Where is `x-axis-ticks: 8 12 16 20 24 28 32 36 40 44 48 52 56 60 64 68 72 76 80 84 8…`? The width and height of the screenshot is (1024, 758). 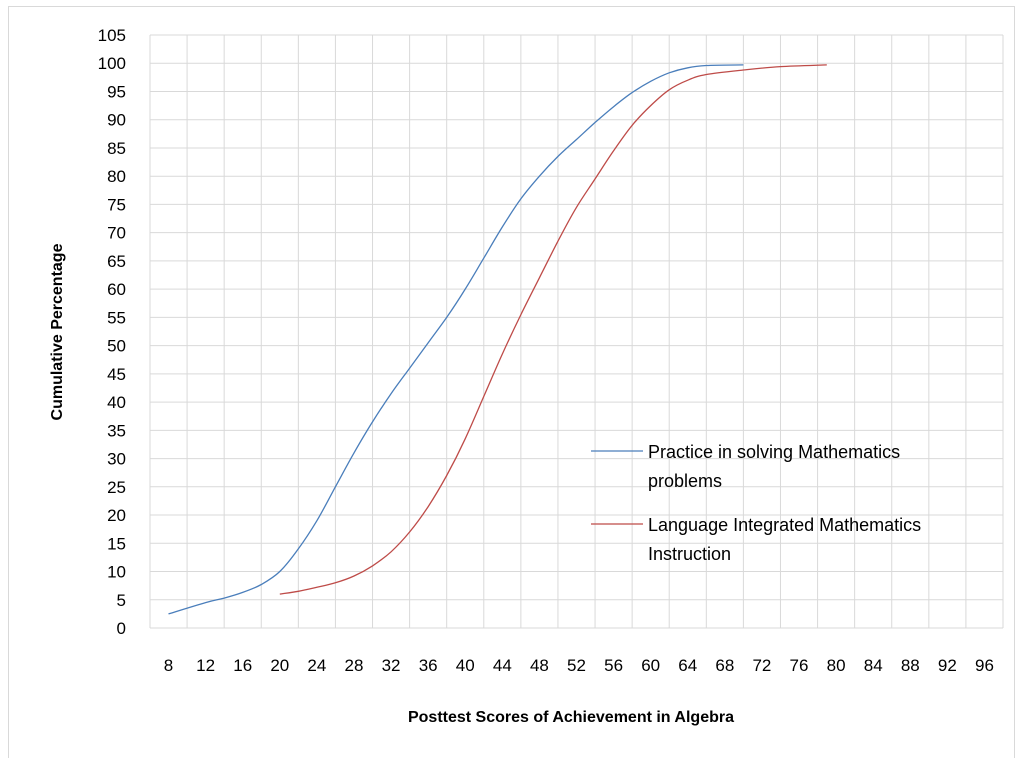 x-axis-ticks: 8 12 16 20 24 28 32 36 40 44 48 52 56 60 64 68 72 76 80 84 8… is located at coordinates (579, 665).